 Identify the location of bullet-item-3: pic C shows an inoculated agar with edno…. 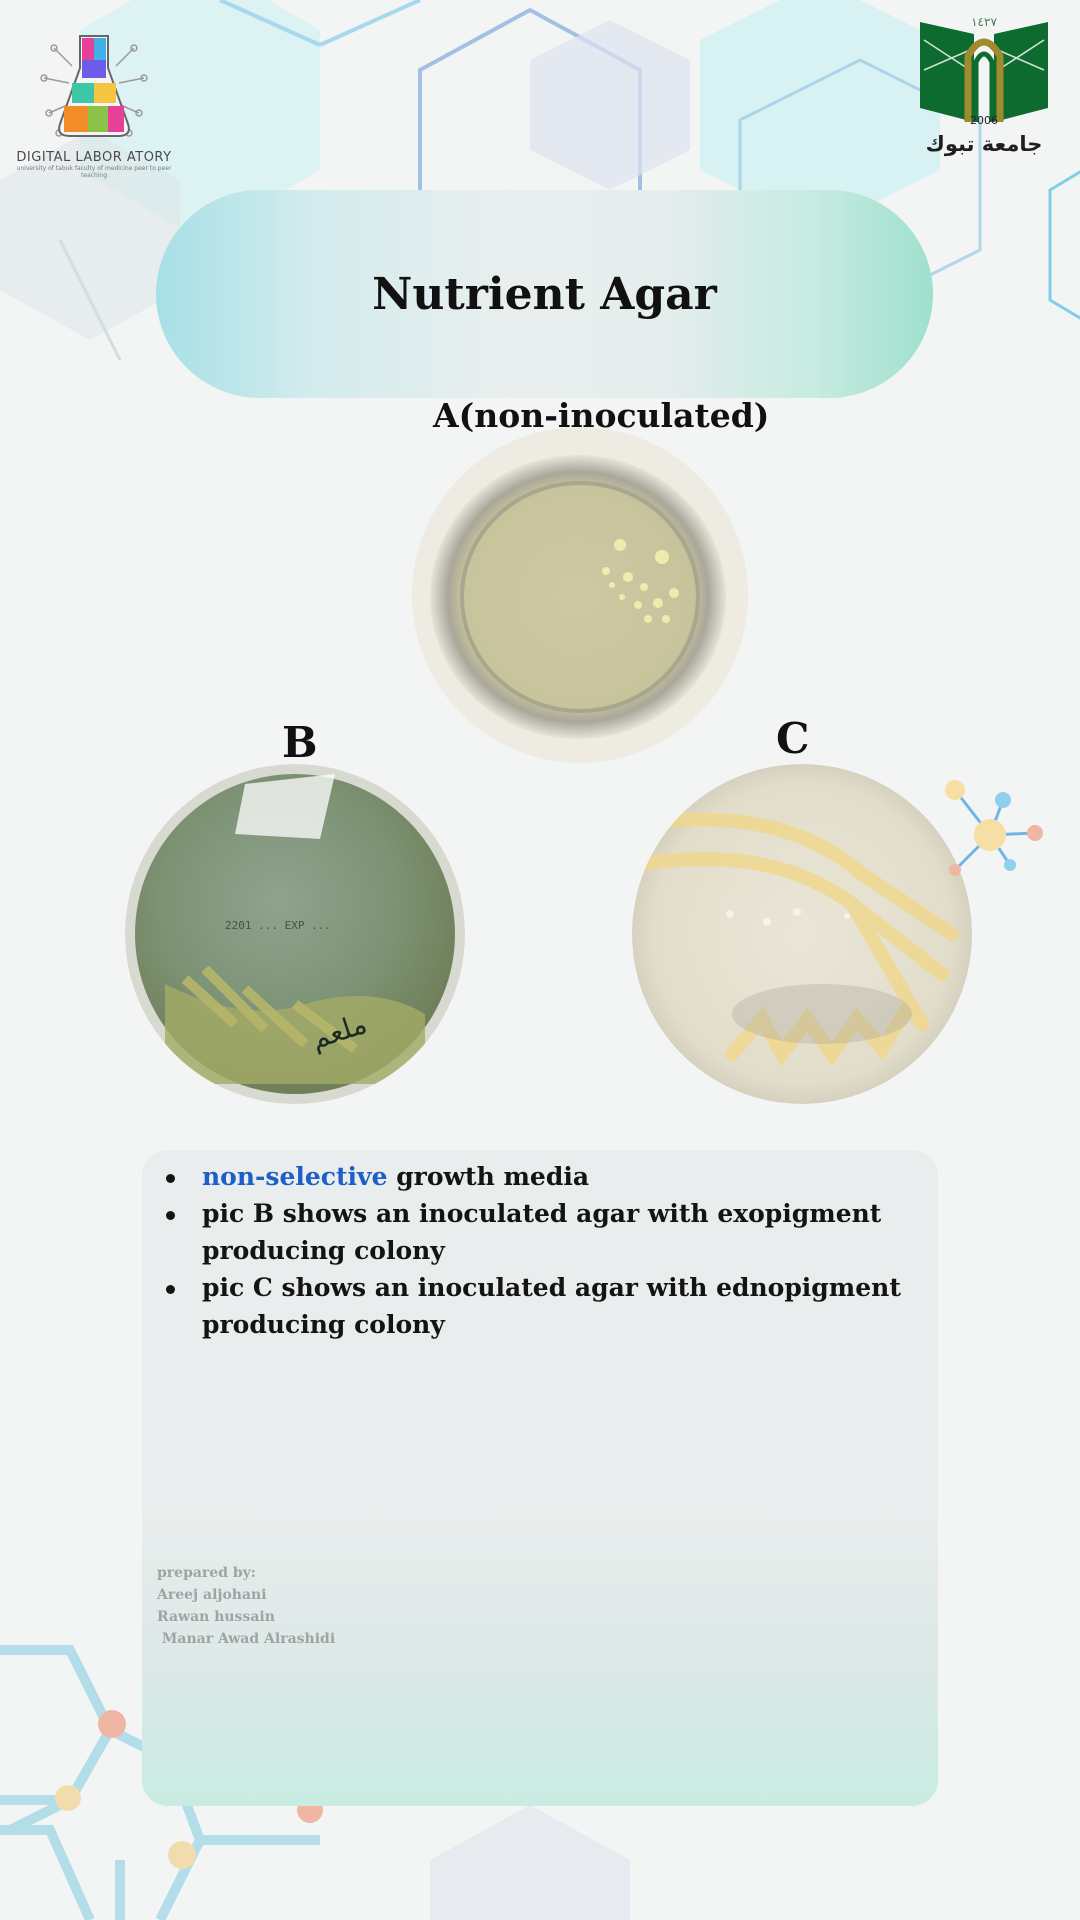
(542, 1306).